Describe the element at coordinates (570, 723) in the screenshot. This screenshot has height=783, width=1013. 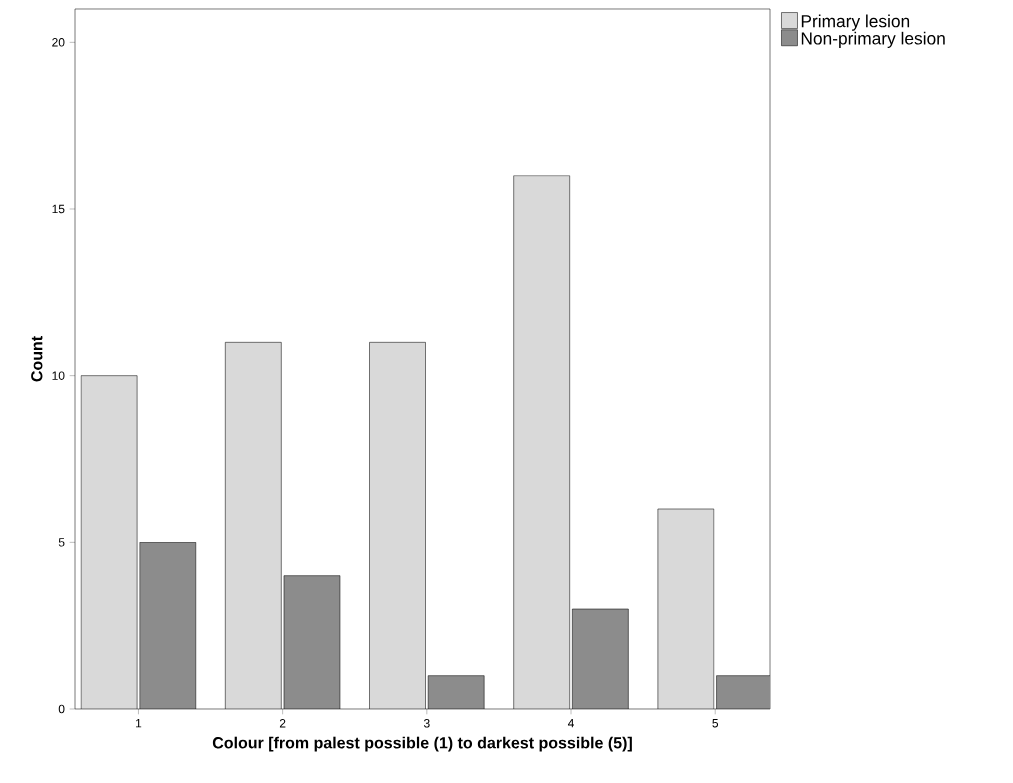
I see `x-tick-label: 4` at that location.